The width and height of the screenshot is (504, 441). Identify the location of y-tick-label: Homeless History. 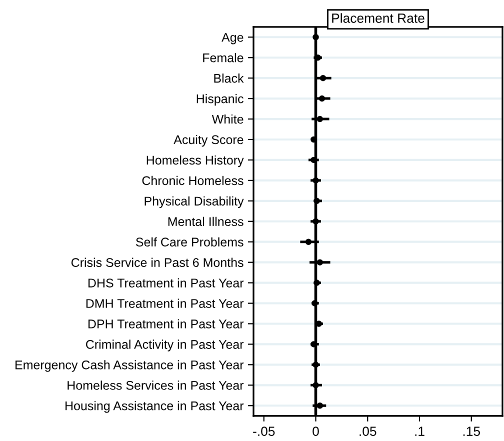
(195, 161).